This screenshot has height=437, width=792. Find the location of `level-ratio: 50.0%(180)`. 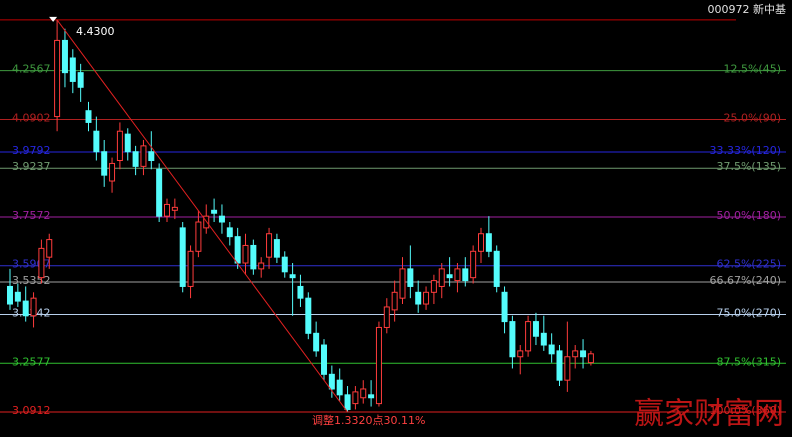

level-ratio: 50.0%(180) is located at coordinates (748, 215).